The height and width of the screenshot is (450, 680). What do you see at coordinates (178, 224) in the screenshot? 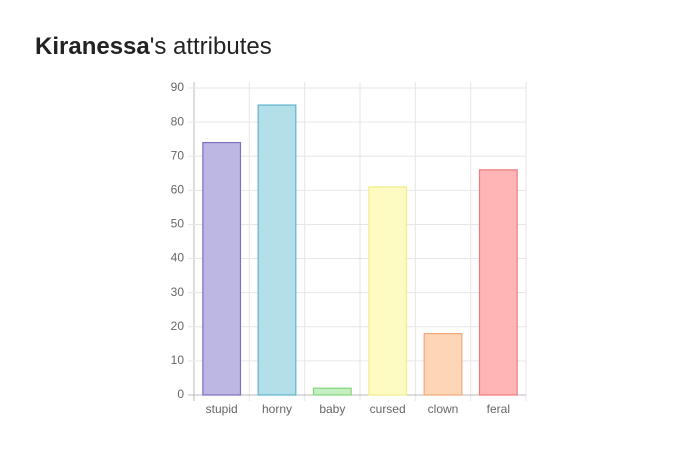
I see `y-tick-label: 50` at bounding box center [178, 224].